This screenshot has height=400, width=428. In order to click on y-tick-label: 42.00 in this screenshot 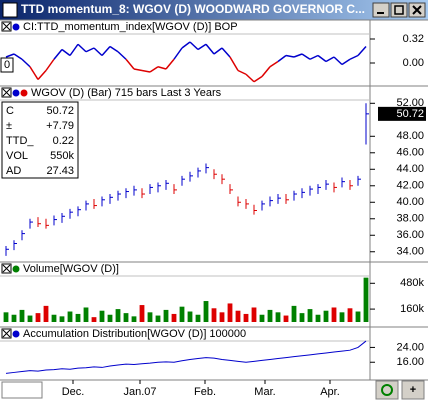, I will do `click(410, 186)`.